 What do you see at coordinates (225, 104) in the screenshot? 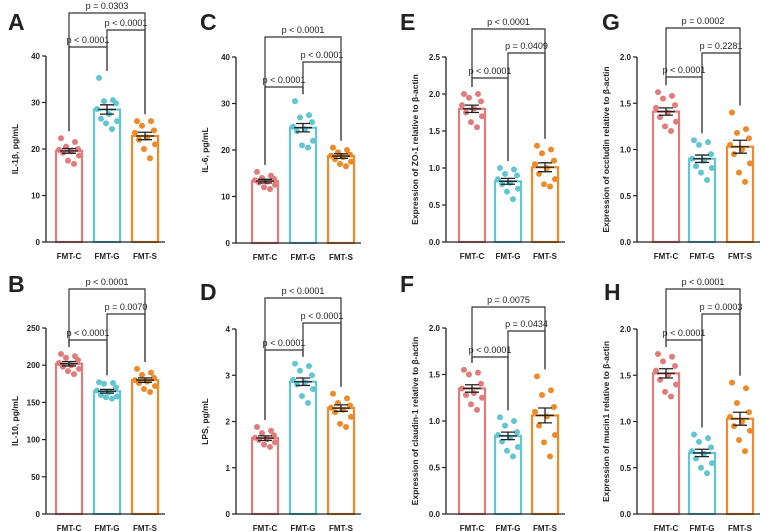
I see `y-tick-label: 30` at bounding box center [225, 104].